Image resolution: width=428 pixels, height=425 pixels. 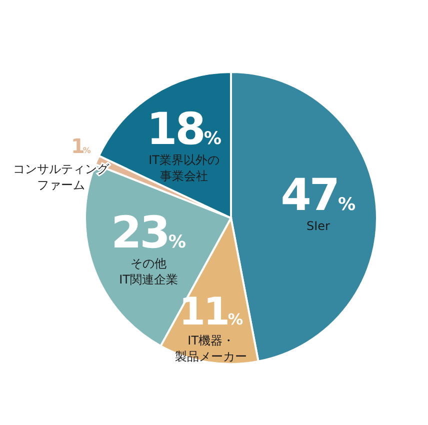 What do you see at coordinates (318, 225) in the screenshot?
I see `slice-label: SIer` at bounding box center [318, 225].